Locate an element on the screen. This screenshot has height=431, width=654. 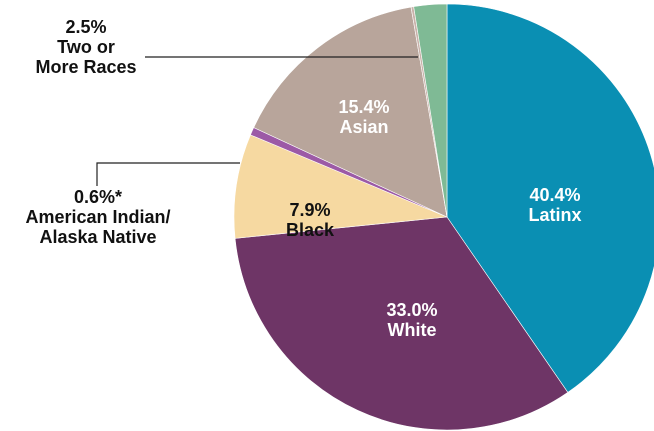
leader-line is located at coordinates (168, 174).